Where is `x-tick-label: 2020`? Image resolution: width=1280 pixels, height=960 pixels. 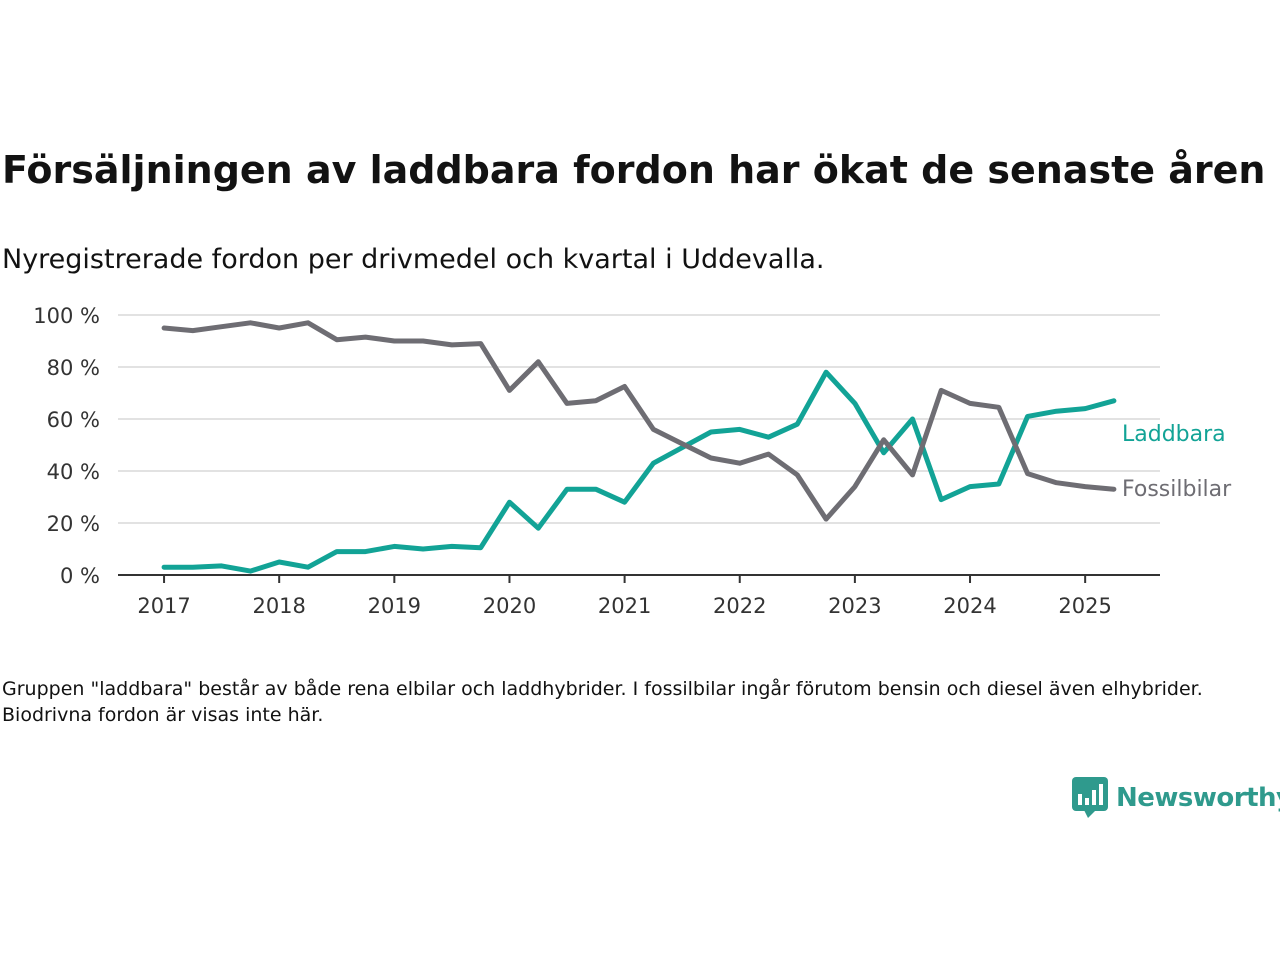
x-tick-label: 2020 is located at coordinates (509, 606).